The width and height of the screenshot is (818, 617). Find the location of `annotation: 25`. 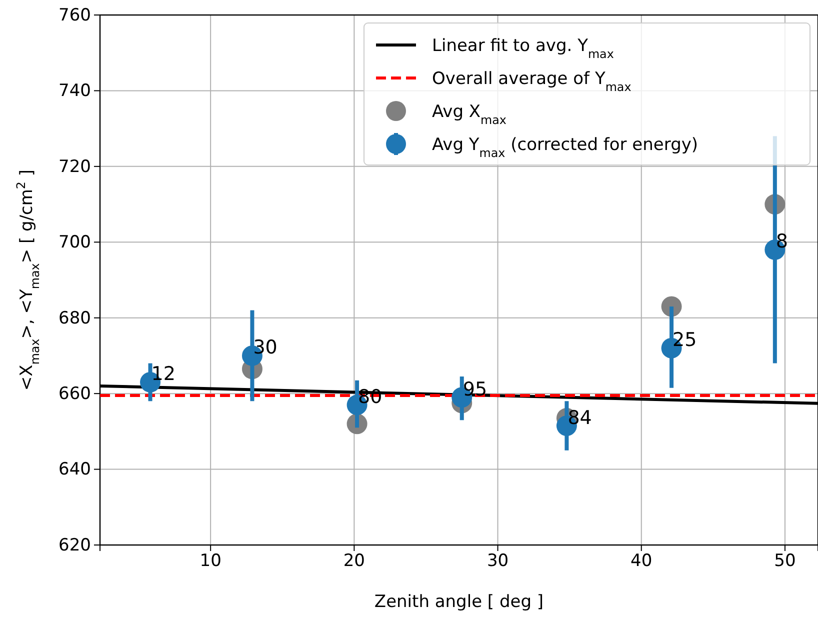

annotation: 25 is located at coordinates (684, 340).